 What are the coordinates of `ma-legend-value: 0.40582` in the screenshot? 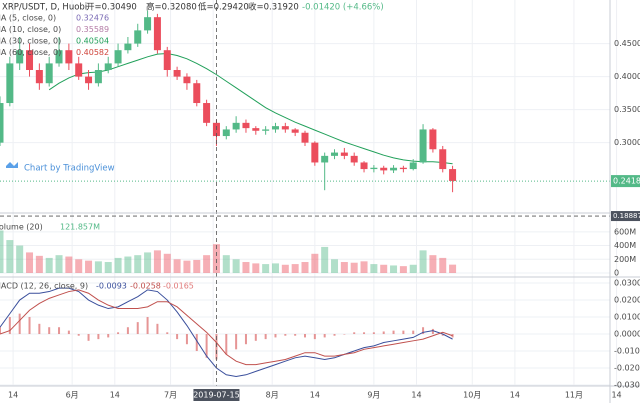 It's located at (92, 52).